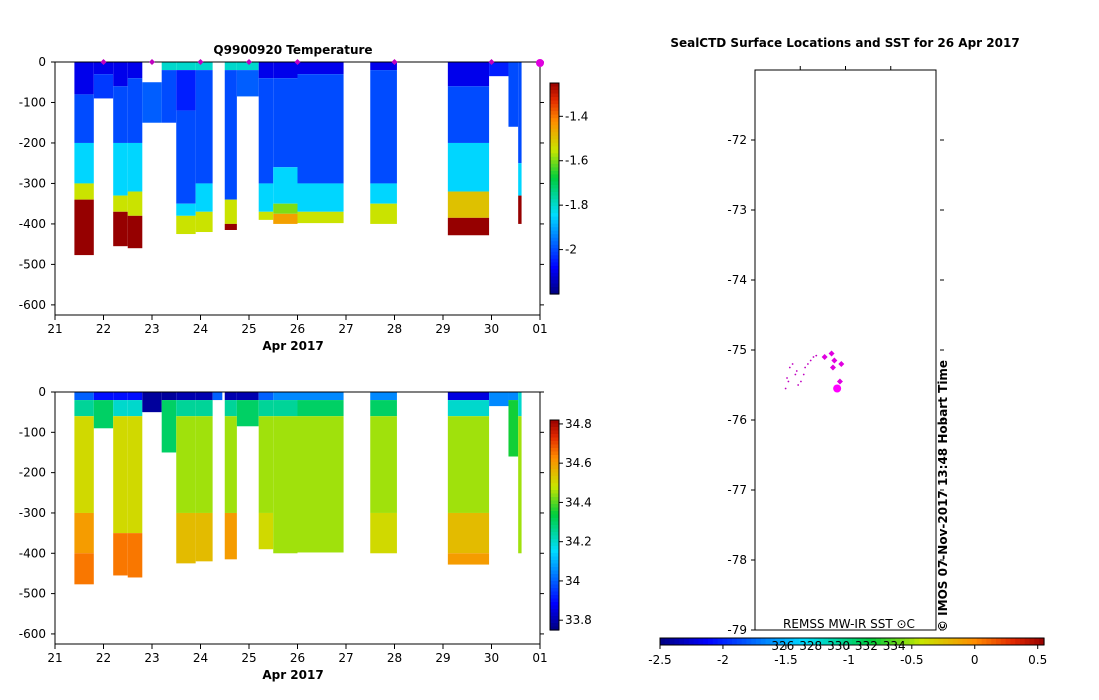  Describe the element at coordinates (345, 658) in the screenshot. I see `x-tick-label: 27` at that location.